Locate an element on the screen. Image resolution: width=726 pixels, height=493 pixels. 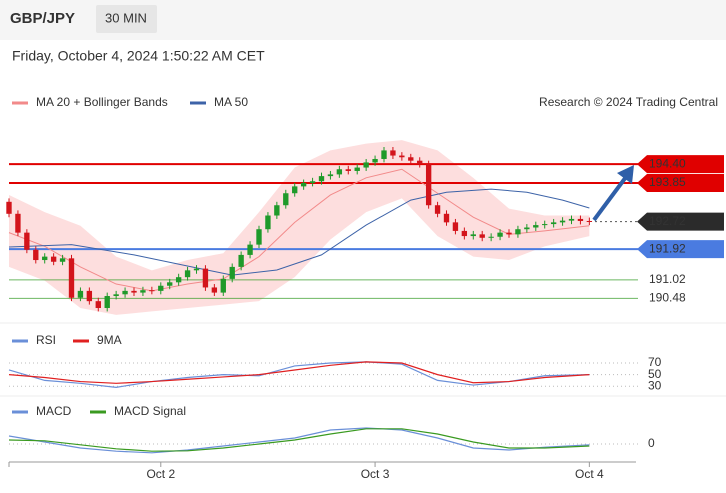
level-label: 191.02 is located at coordinates (667, 279).